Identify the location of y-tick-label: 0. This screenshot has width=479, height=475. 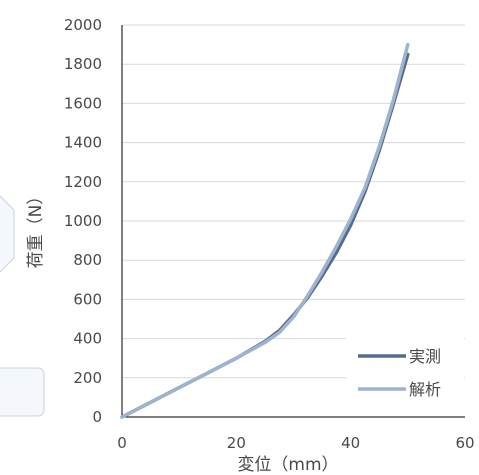
(97, 417).